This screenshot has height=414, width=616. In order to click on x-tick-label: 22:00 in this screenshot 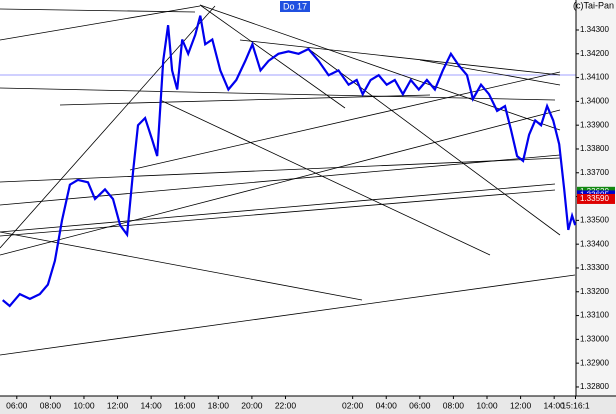, I will do `click(286, 405)`.